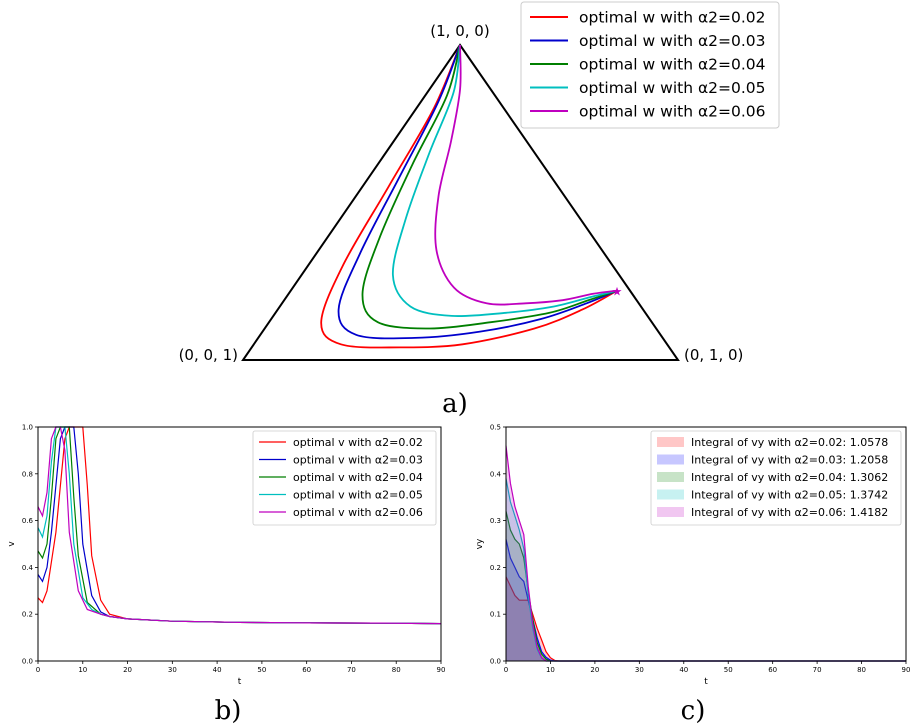 Image resolution: width=910 pixels, height=726 pixels. I want to click on vertex-label: (0, 1, 0), so click(713, 355).